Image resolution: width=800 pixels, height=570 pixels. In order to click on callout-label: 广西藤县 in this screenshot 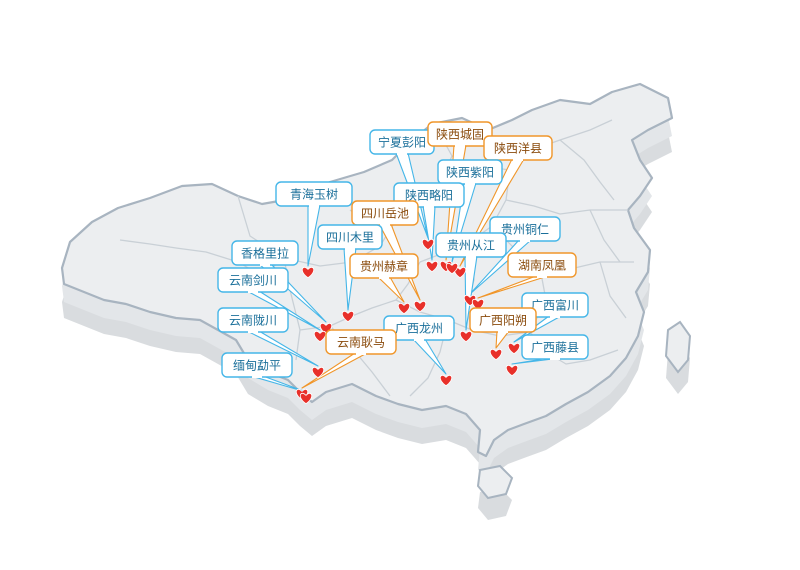, I will do `click(555, 348)`.